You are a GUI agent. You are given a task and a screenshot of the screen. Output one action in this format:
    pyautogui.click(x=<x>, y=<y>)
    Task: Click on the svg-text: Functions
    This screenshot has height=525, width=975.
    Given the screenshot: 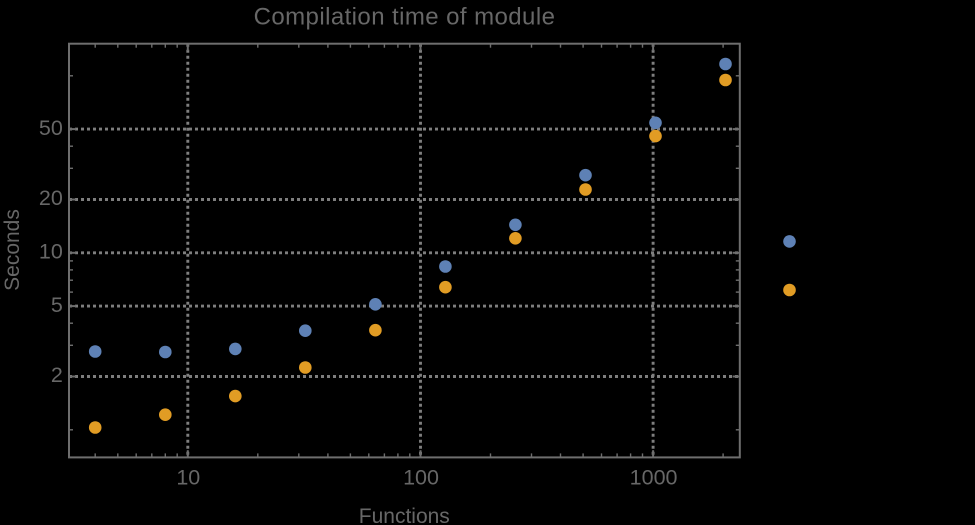 What is the action you would take?
    pyautogui.click(x=404, y=515)
    